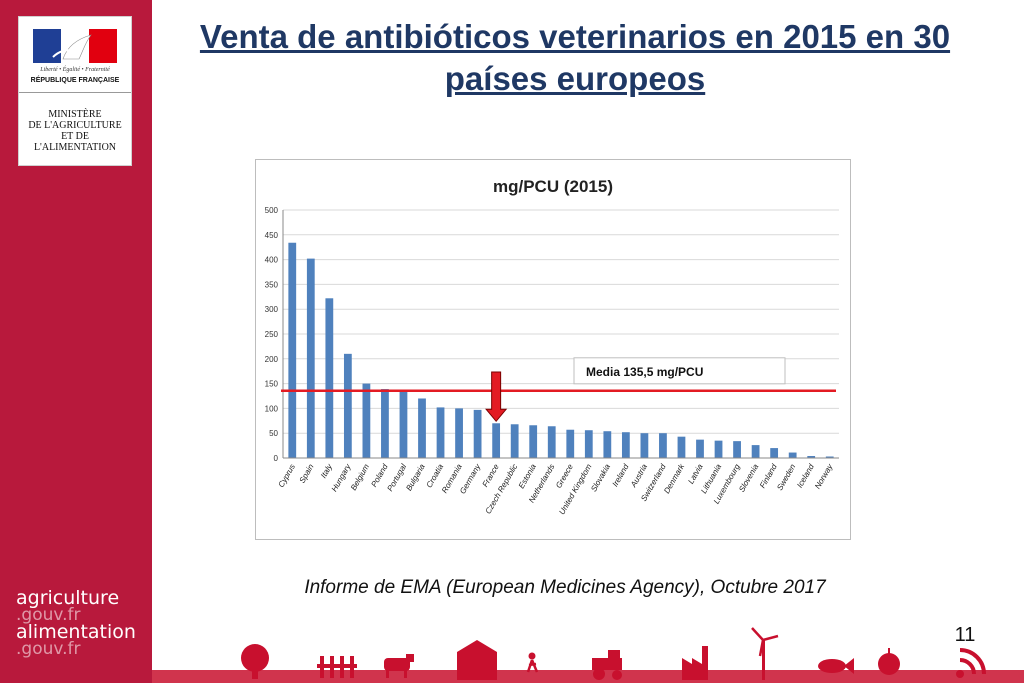 The image size is (1024, 683). I want to click on y-axis-ticks: 0 50 100 150 200 250 300 350 400 450 500, so click(272, 334).